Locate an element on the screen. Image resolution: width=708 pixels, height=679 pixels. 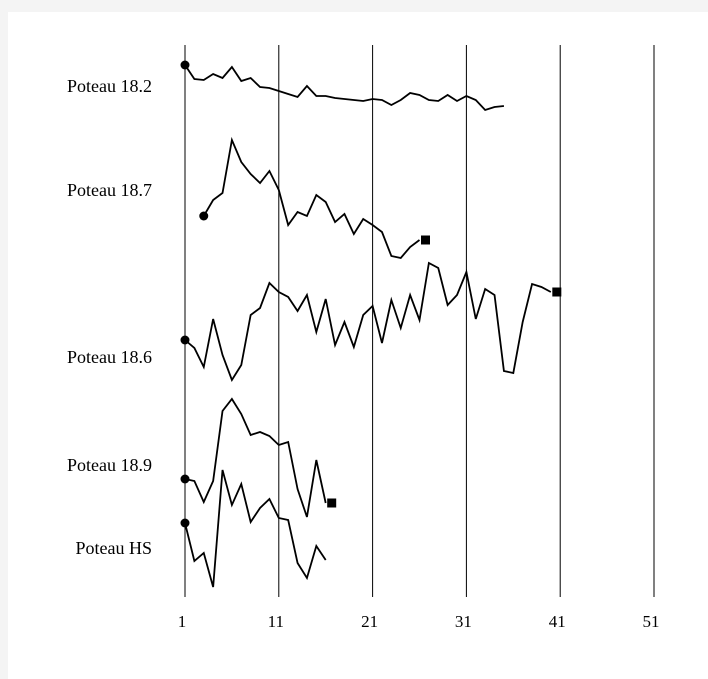
x-tick-label-41: 41 is located at coordinates (557, 621).